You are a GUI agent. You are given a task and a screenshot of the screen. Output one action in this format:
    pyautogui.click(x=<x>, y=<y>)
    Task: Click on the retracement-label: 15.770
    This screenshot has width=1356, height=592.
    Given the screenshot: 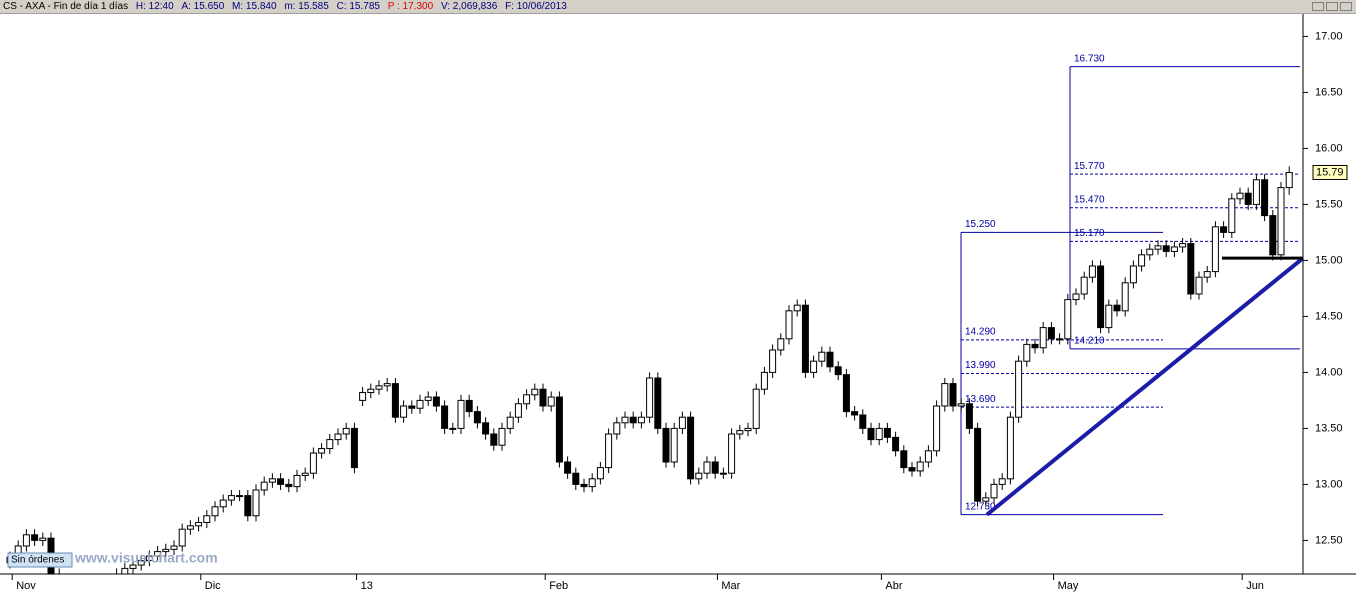 What is the action you would take?
    pyautogui.click(x=1089, y=166)
    